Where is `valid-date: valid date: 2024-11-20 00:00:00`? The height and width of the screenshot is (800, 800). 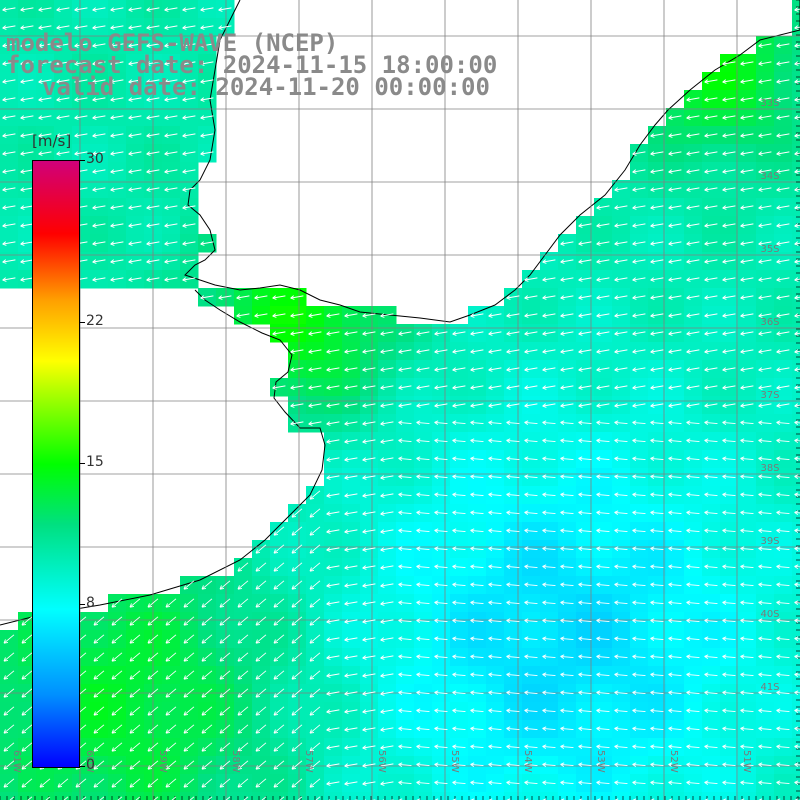
valid-date: valid date: 2024-11-20 00:00:00 is located at coordinates (266, 87).